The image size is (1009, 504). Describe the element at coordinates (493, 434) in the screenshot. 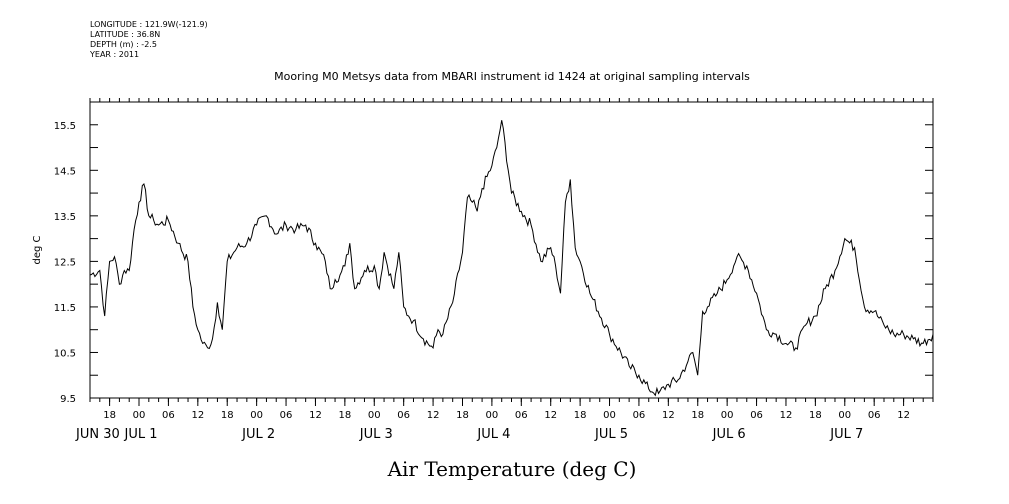

I see `x-day-label: JUL 4` at that location.